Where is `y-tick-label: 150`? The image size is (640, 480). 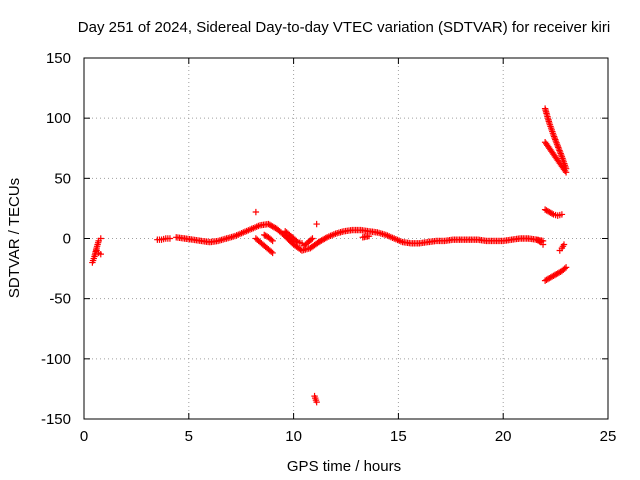
y-tick-label: 150 is located at coordinates (58, 58).